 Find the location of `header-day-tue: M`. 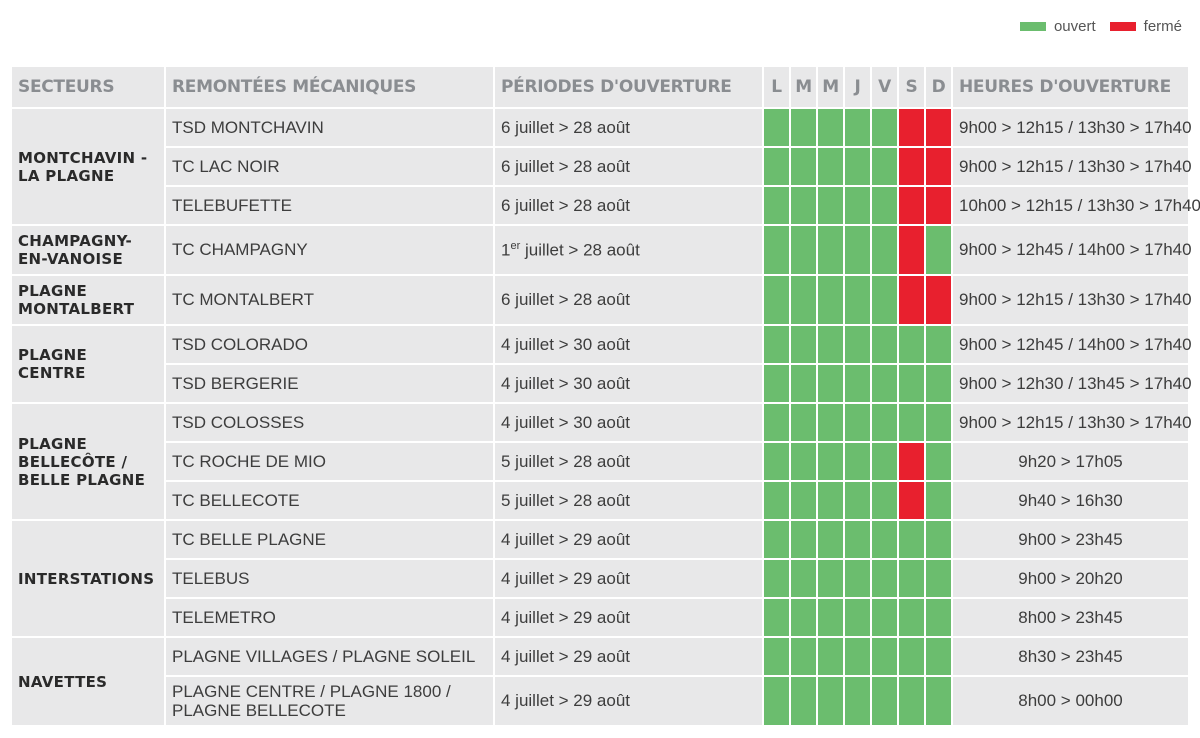

header-day-tue: M is located at coordinates (803, 87).